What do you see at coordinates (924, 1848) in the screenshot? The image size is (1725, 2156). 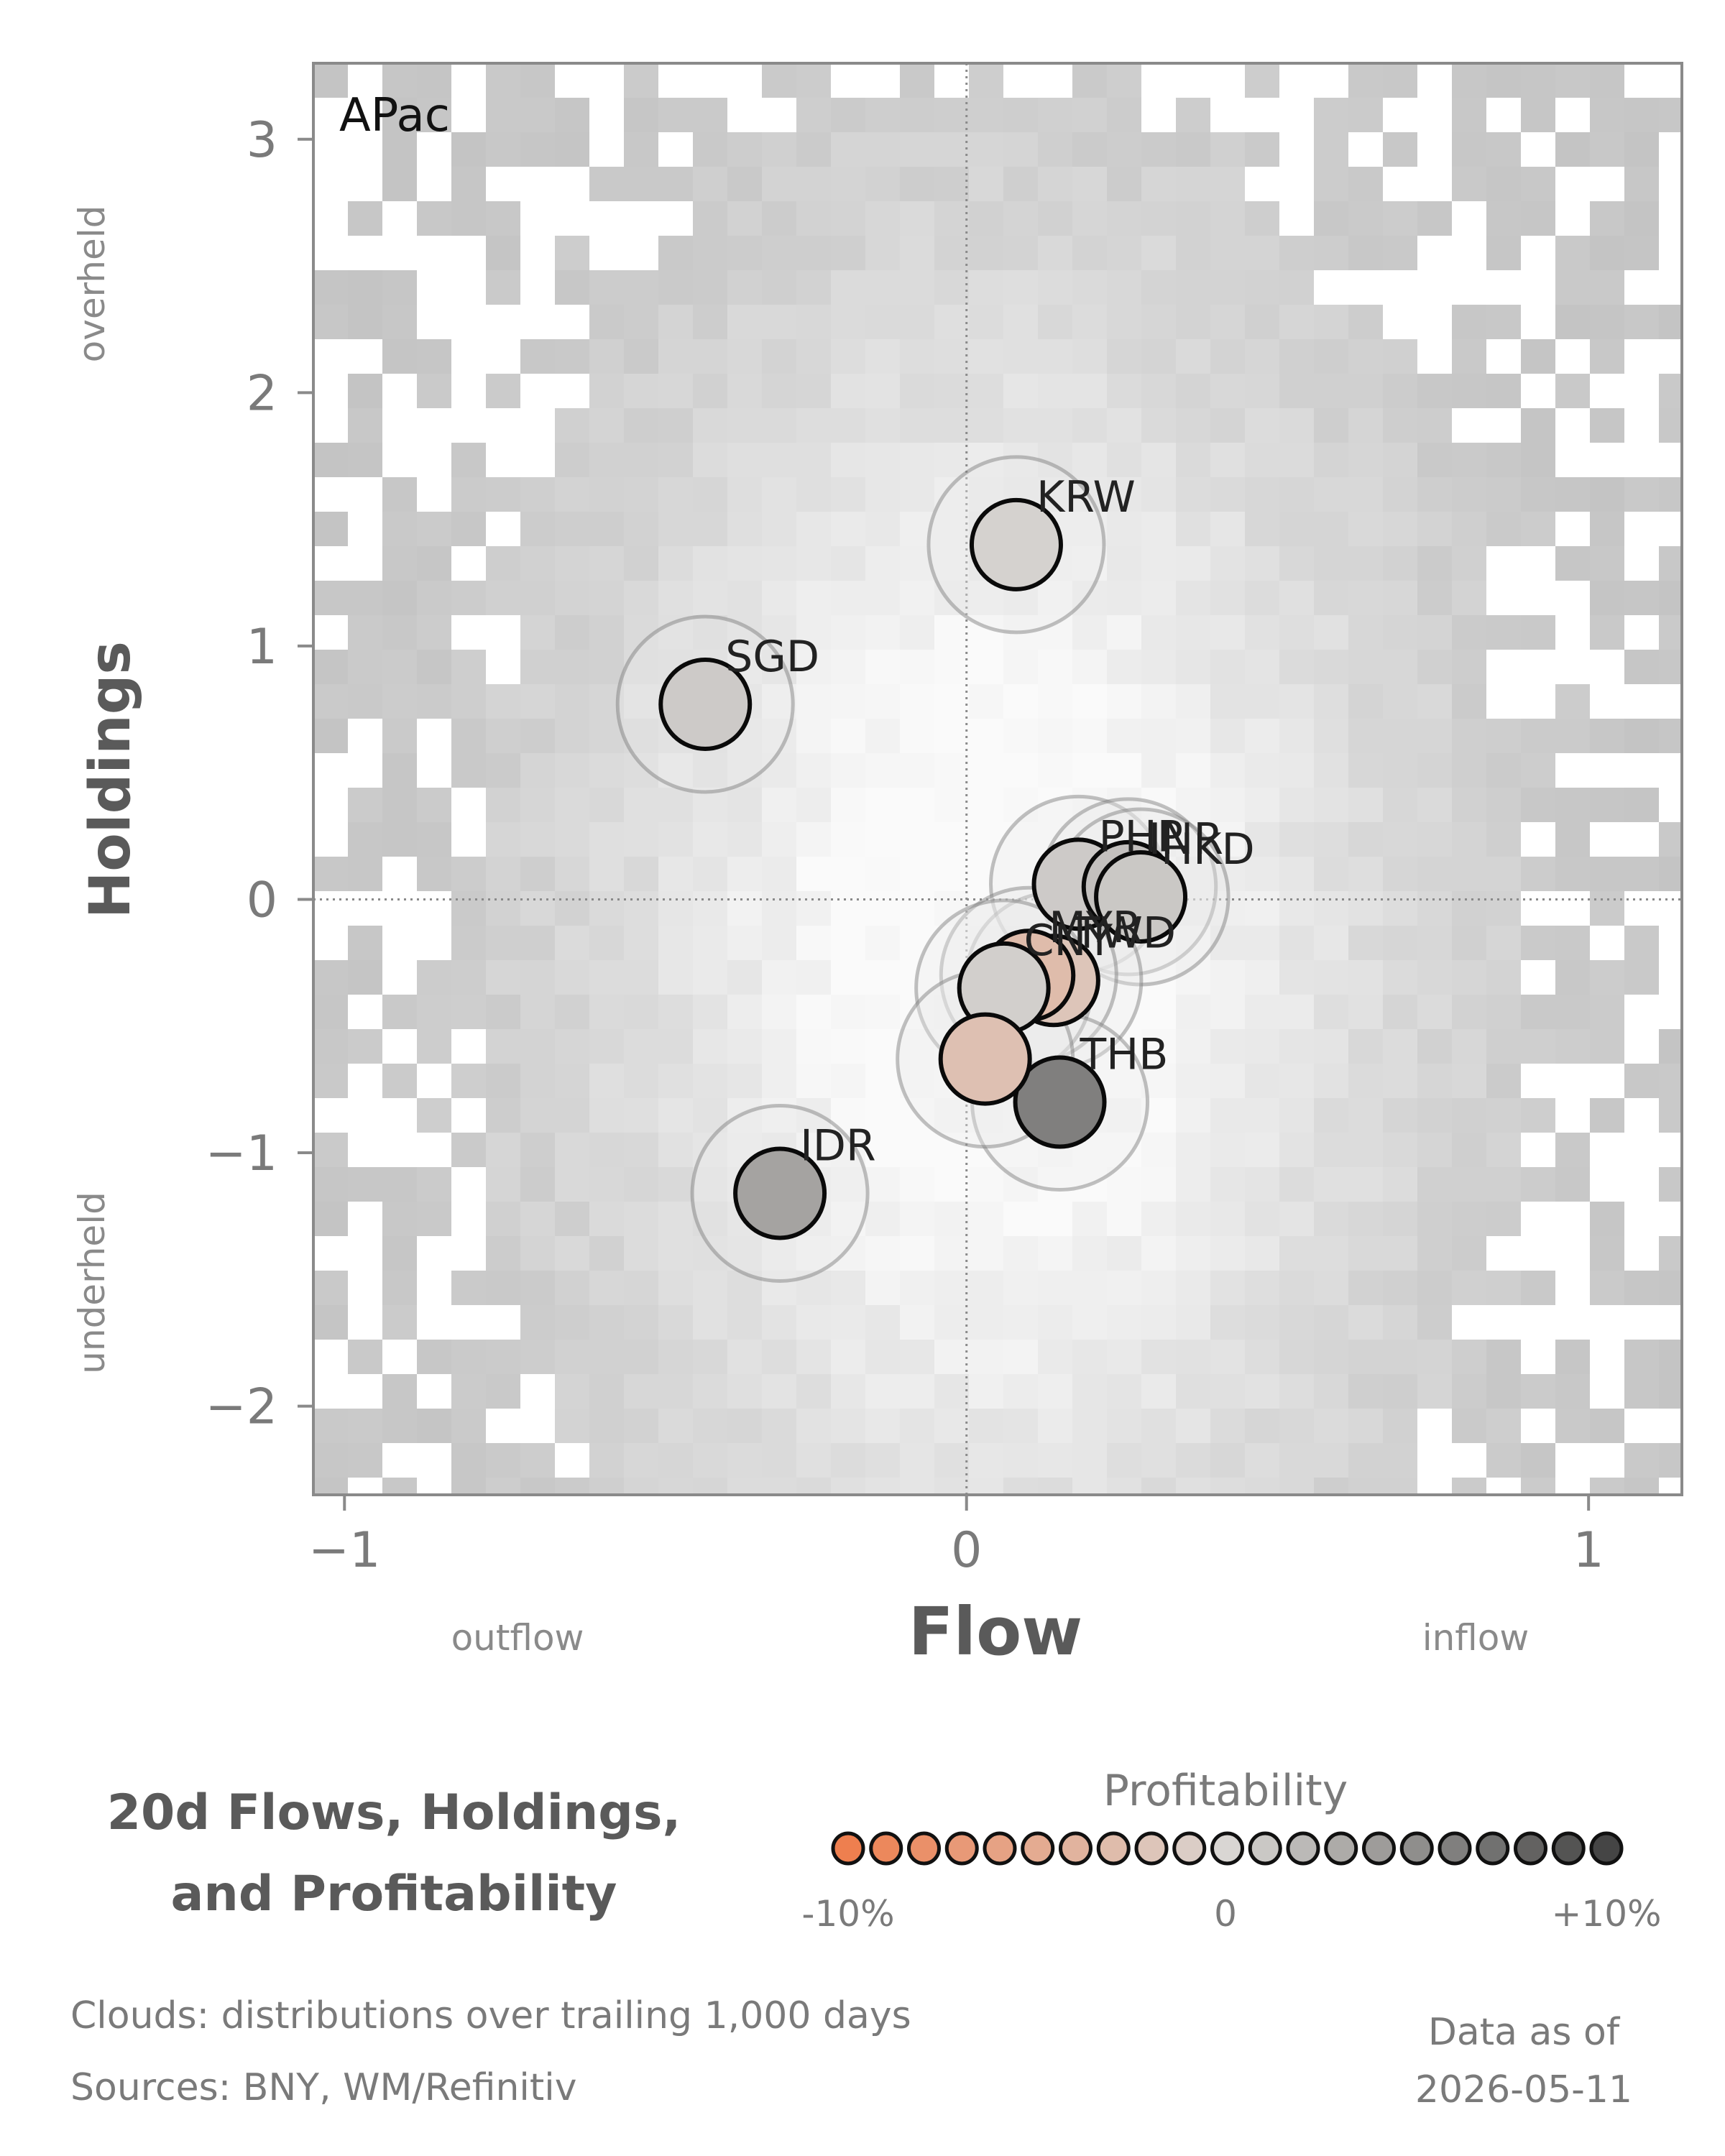 I see `legend-swatch` at bounding box center [924, 1848].